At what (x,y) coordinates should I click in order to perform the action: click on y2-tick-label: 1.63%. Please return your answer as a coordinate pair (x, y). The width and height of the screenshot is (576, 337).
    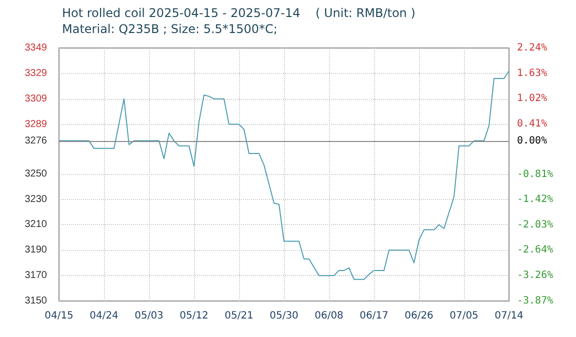
    Looking at the image, I should click on (532, 73).